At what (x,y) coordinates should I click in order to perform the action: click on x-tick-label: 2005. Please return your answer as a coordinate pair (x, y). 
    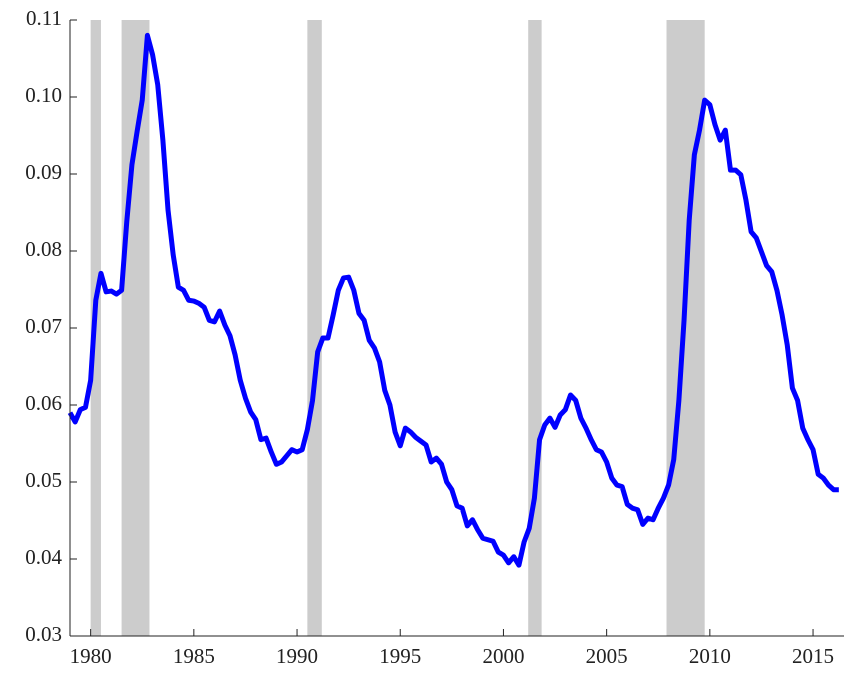
    Looking at the image, I should click on (607, 656).